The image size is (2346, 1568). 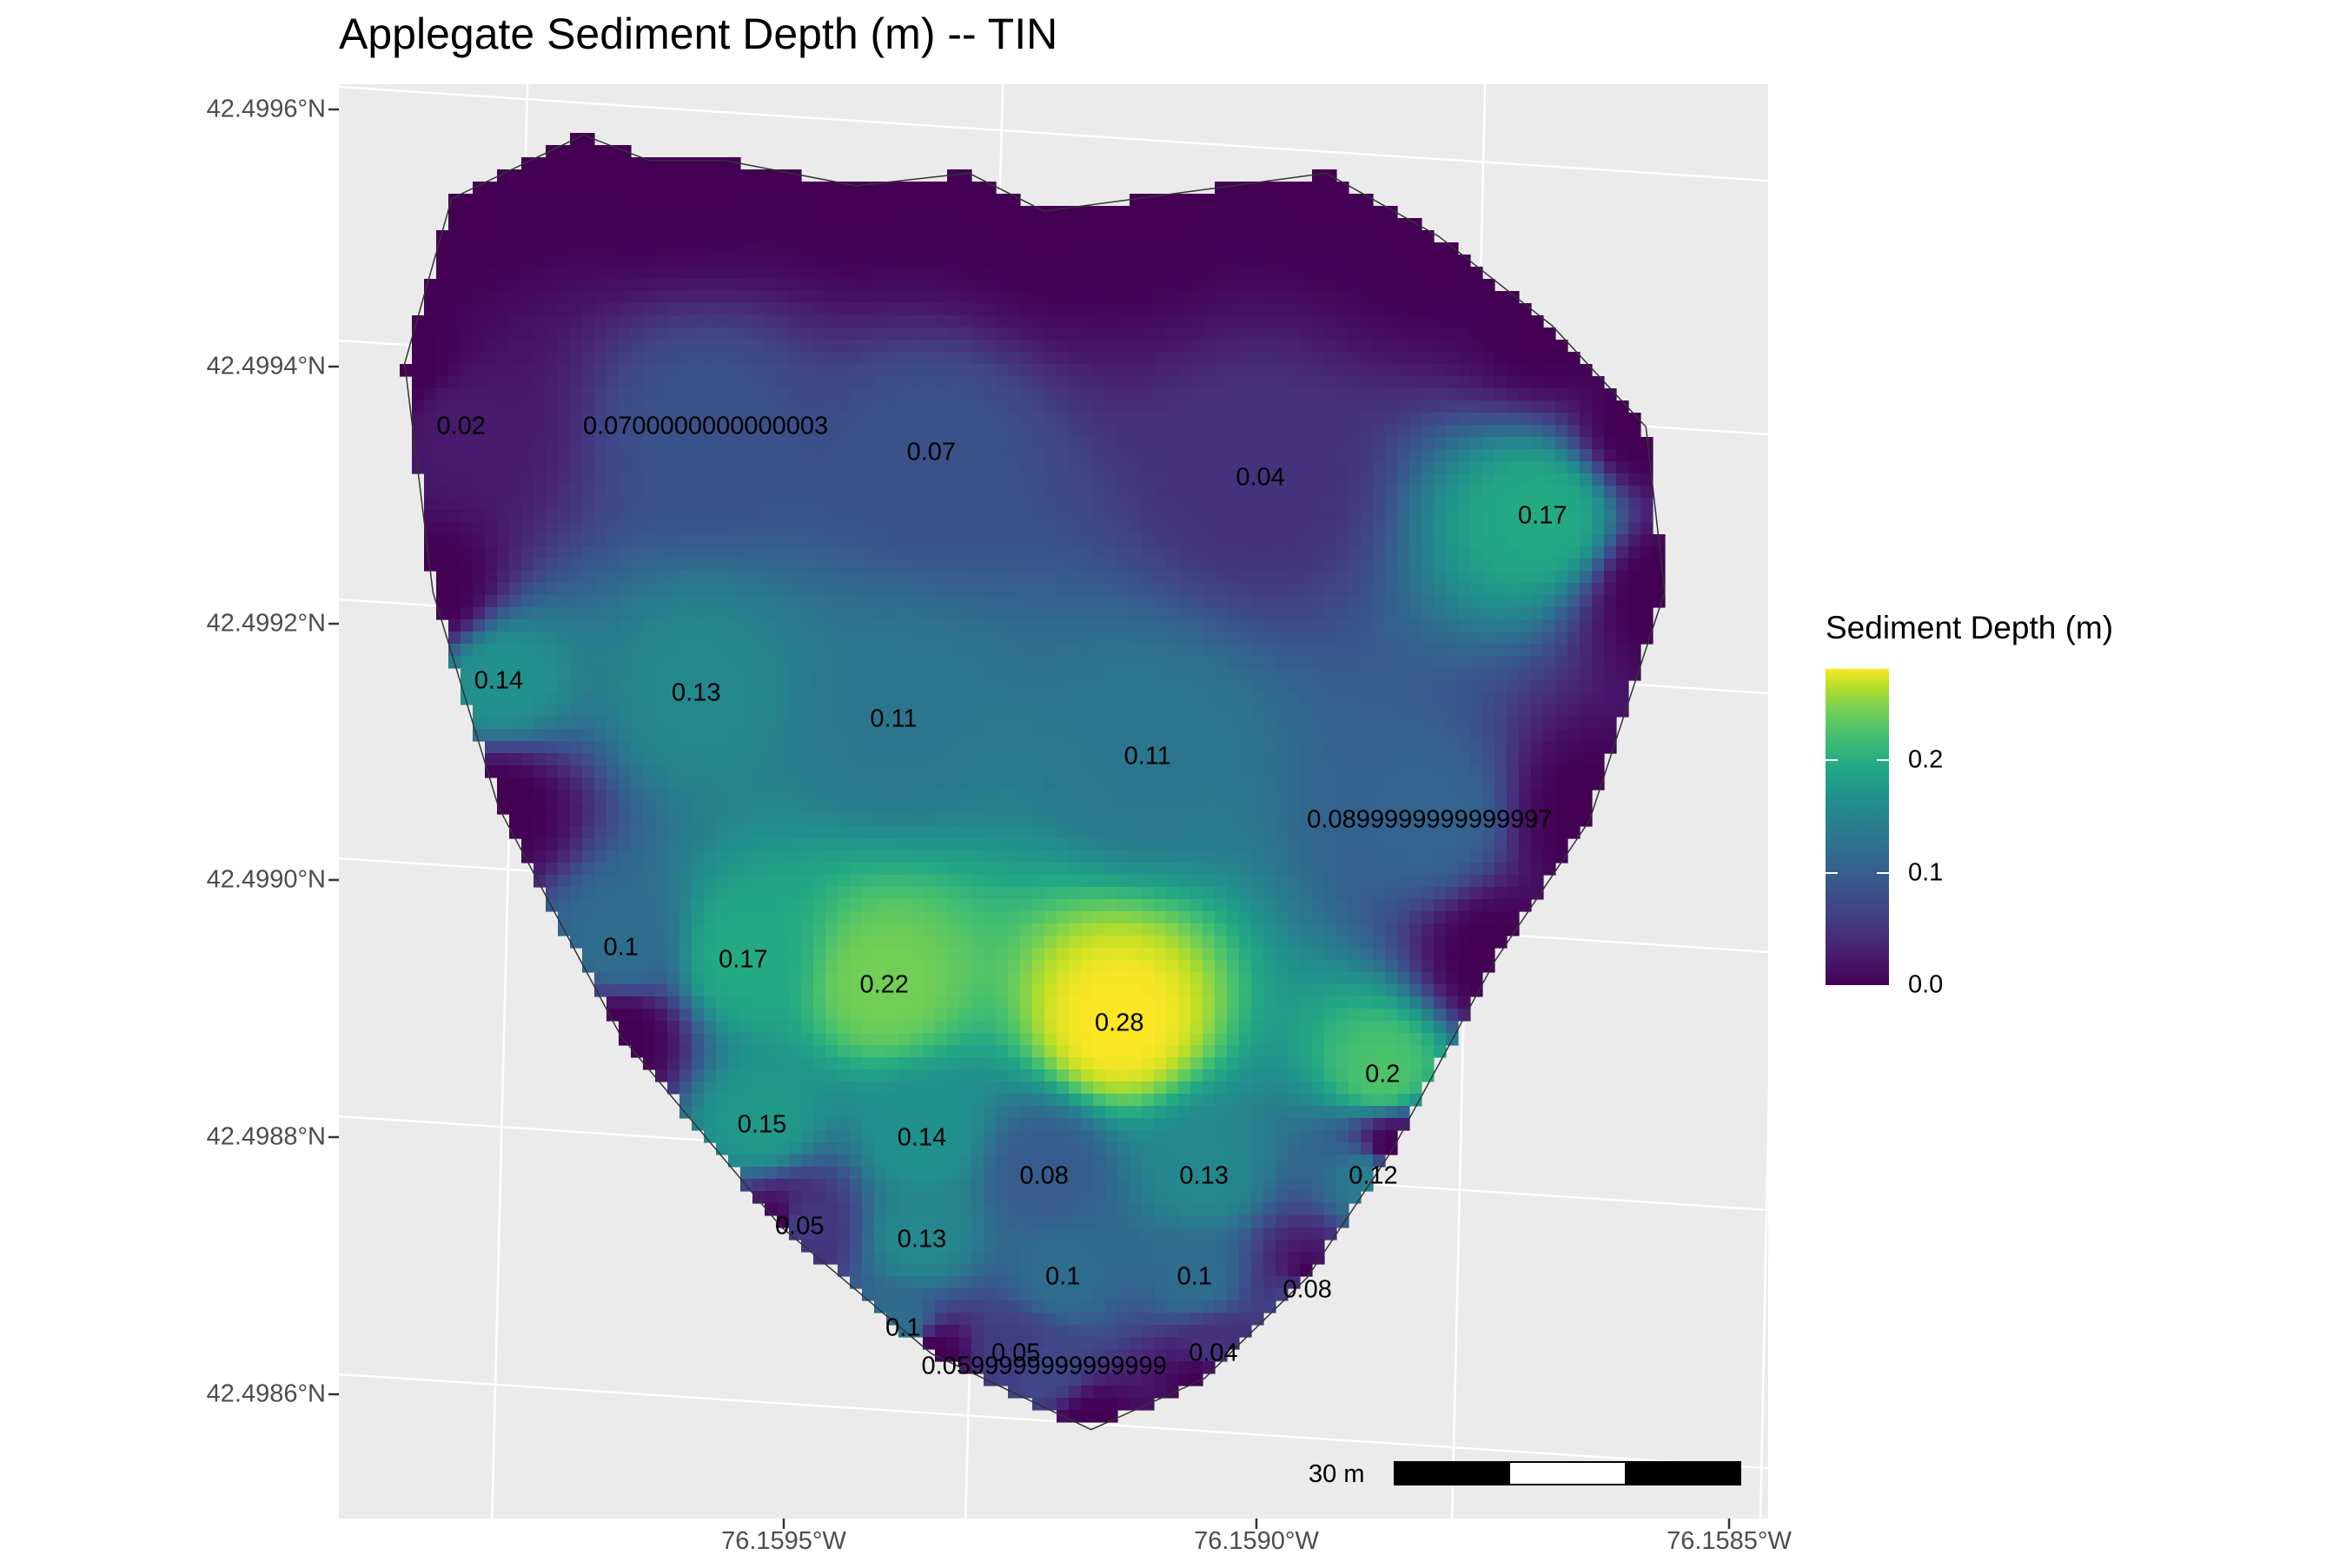 What do you see at coordinates (698, 34) in the screenshot?
I see `map-title: Applegate Sediment Depth (m) -- TIN` at bounding box center [698, 34].